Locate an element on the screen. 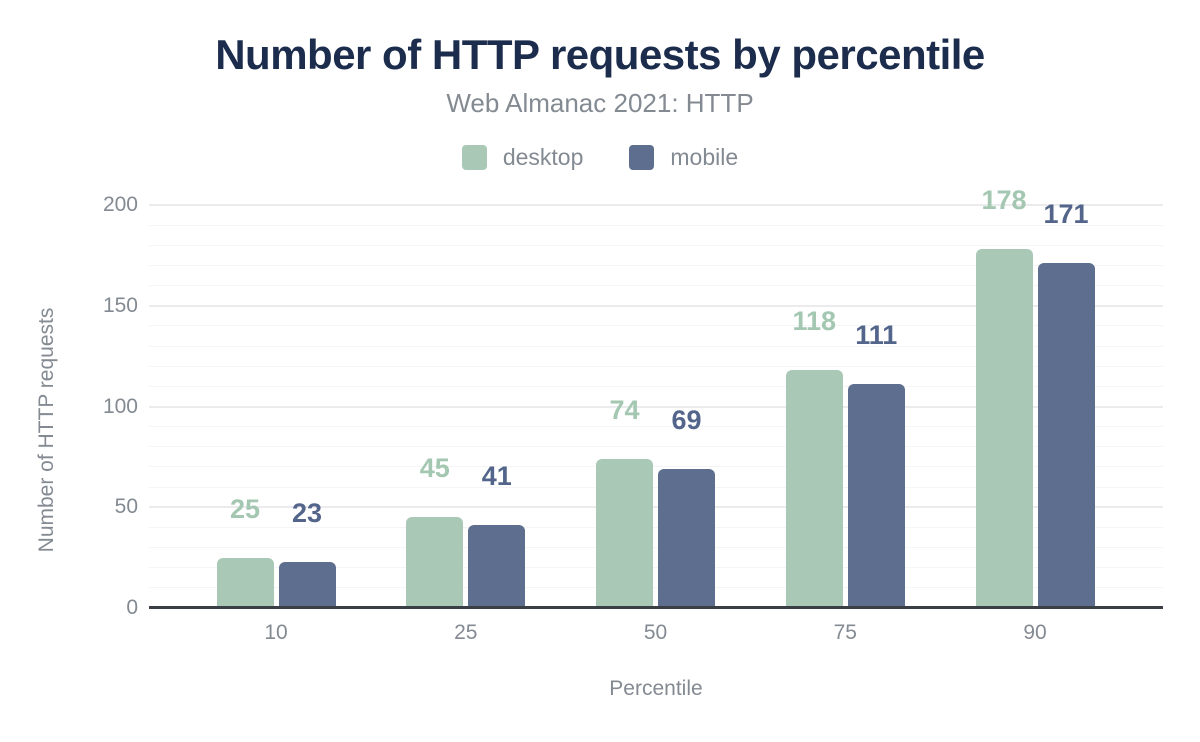  x-tick-label: 75 is located at coordinates (845, 632).